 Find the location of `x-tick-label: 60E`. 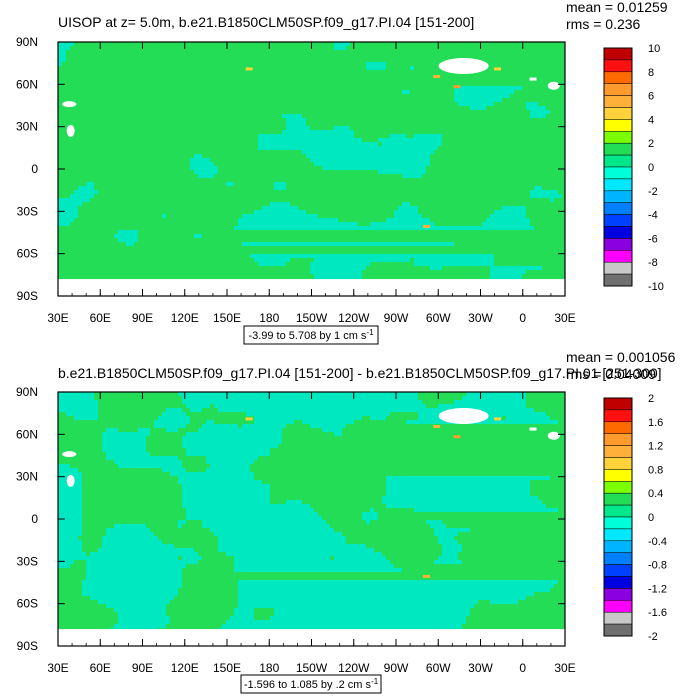

x-tick-label: 60E is located at coordinates (100, 318).